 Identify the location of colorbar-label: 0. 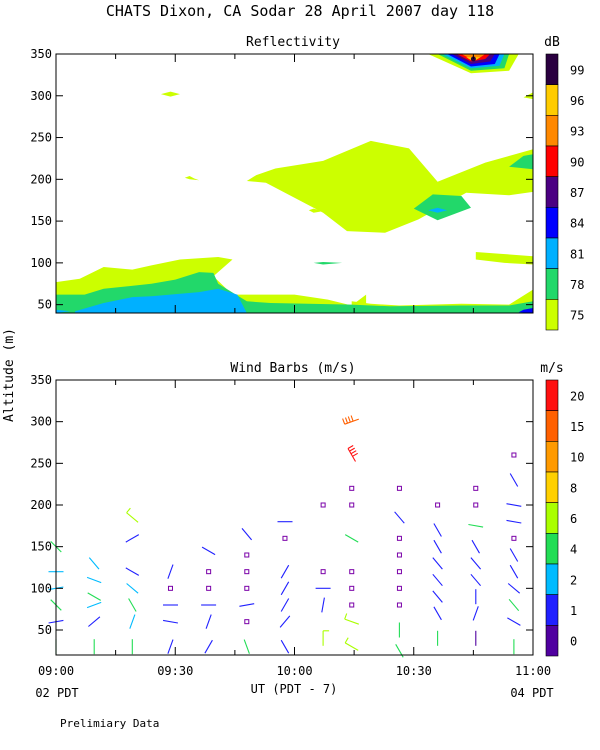
(573, 642).